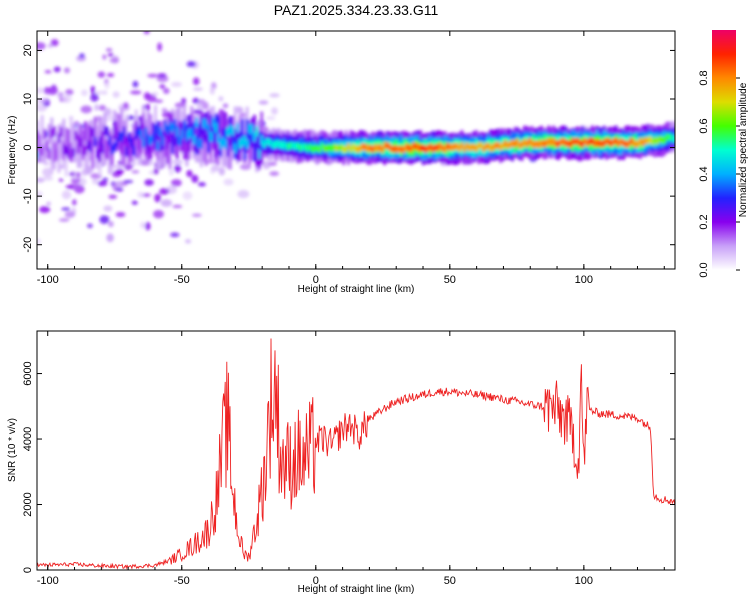 This screenshot has width=750, height=600. Describe the element at coordinates (356, 589) in the screenshot. I see `snr-xlabel: Height of straight line (km)` at that location.